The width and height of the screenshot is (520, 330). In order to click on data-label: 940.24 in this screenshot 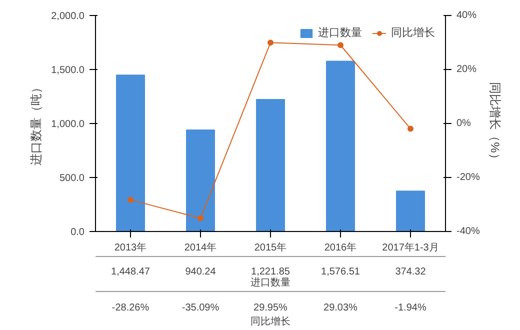, I will do `click(200, 272)`.